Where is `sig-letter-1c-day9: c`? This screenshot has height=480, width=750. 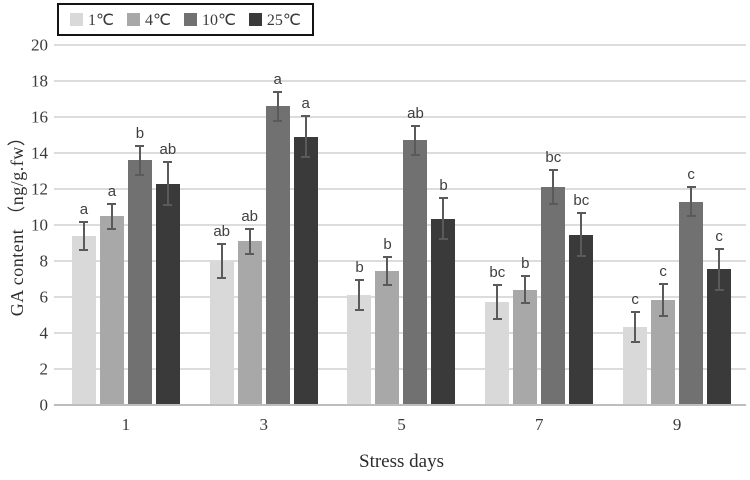
sig-letter-1c-day9: c is located at coordinates (635, 299).